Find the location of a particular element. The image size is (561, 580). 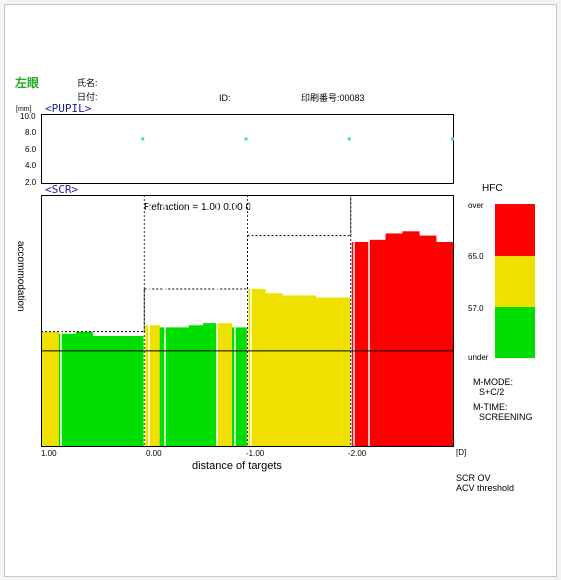

legend-title: HFC is located at coordinates (492, 188).